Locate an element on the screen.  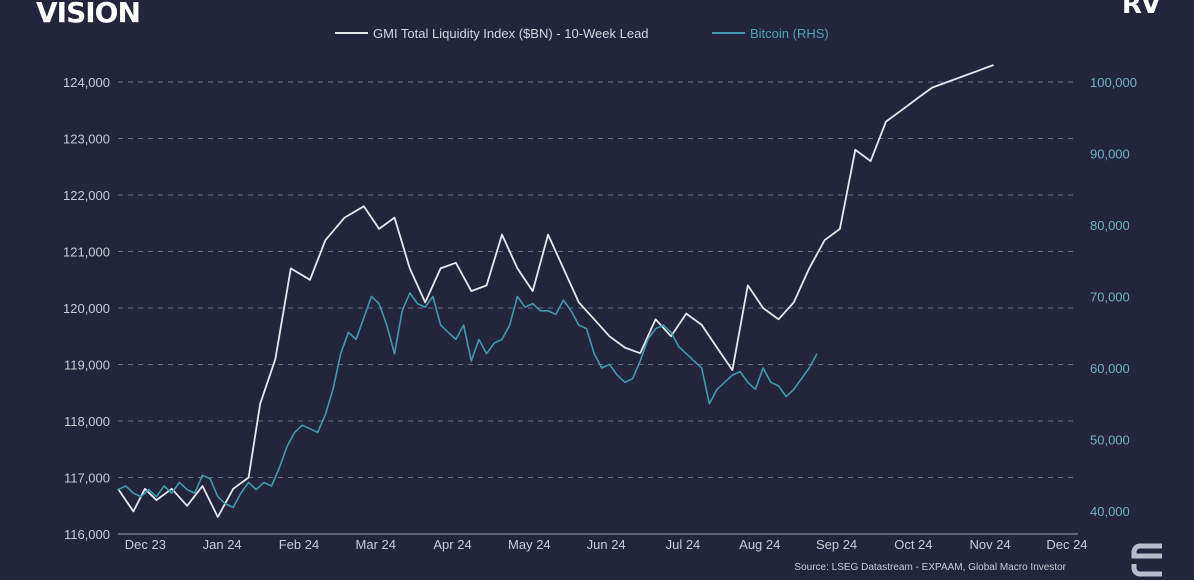
x-tick-label: Dec 23 is located at coordinates (145, 544).